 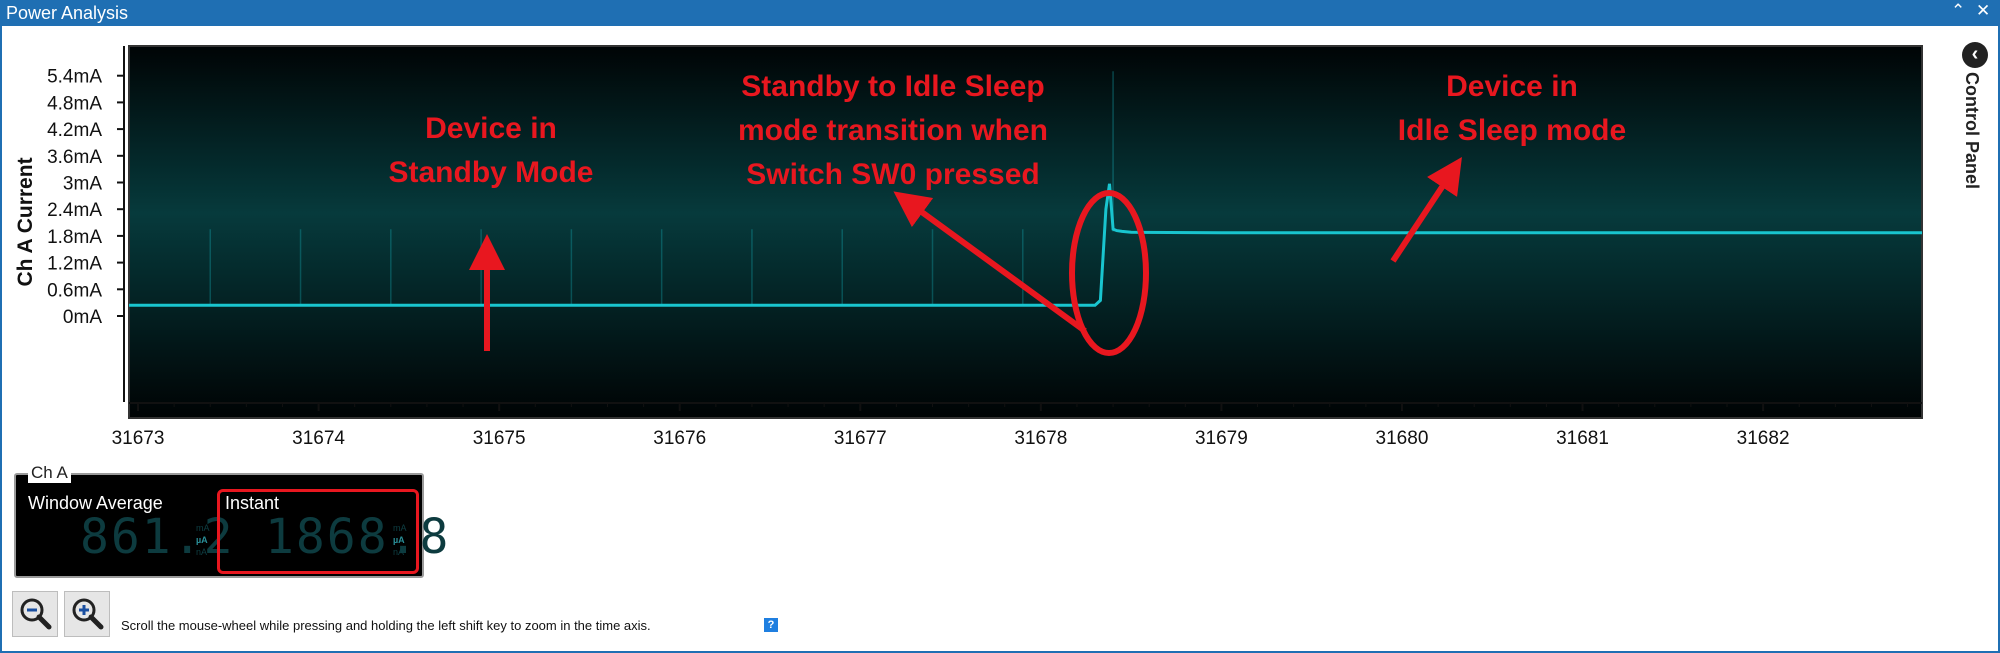 I want to click on zoom-in-button, so click(x=87, y=614).